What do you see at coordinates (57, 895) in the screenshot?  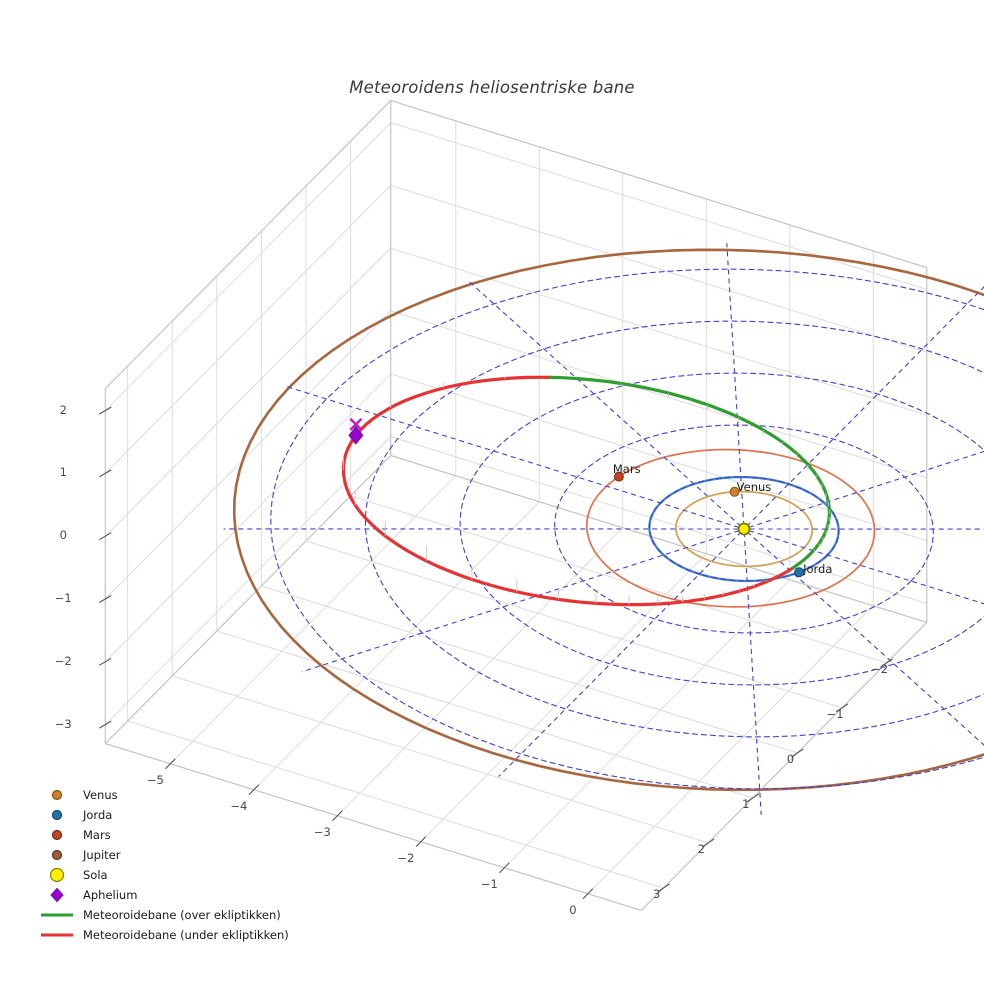 I see `legend-marker-diamond` at bounding box center [57, 895].